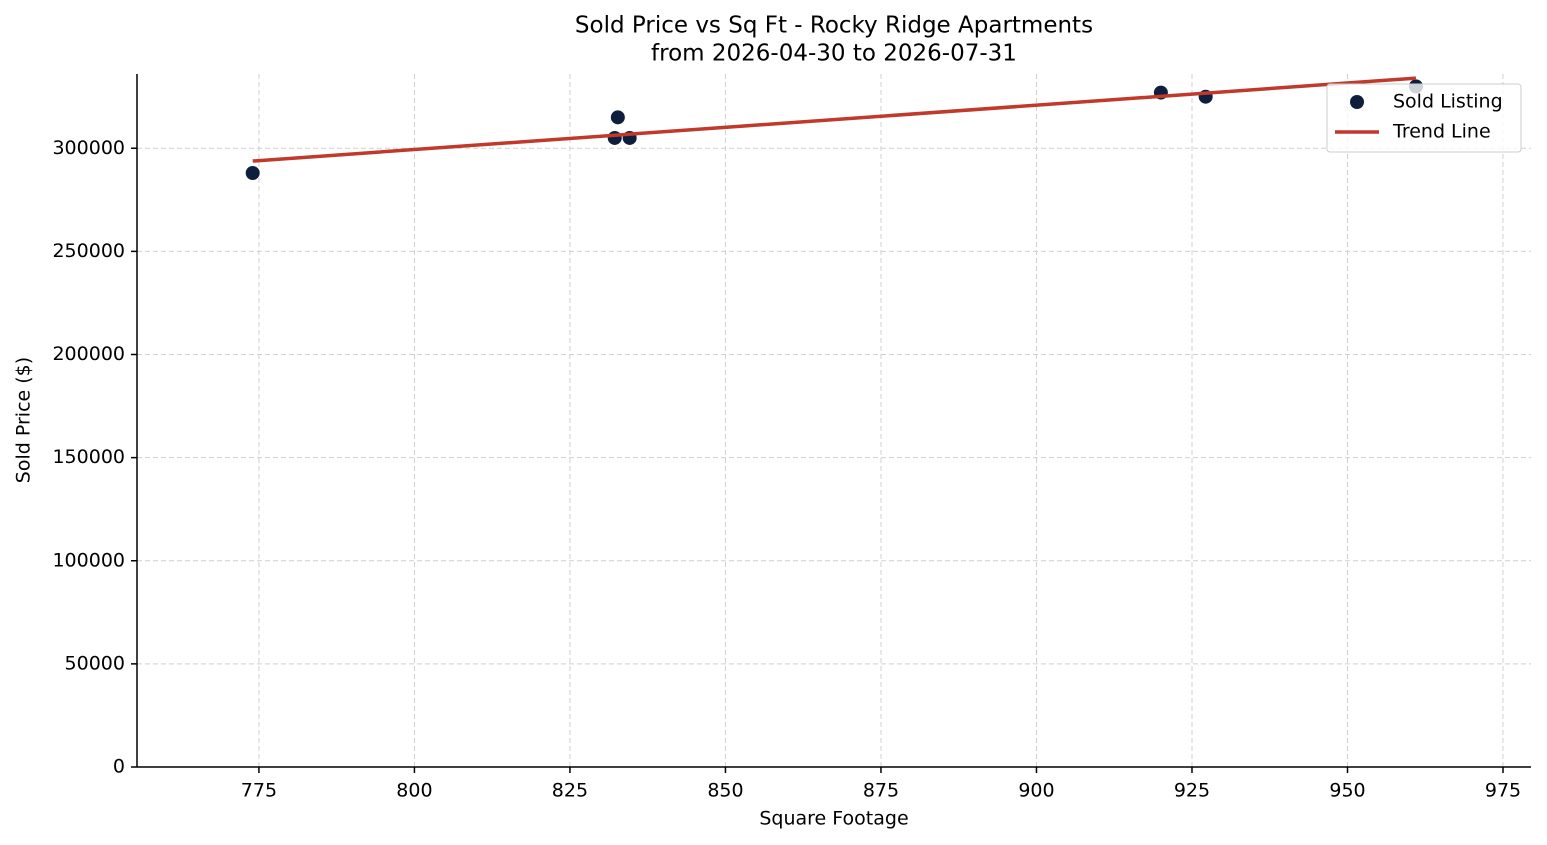  I want to click on y-tick-label: 200000, so click(88, 354).